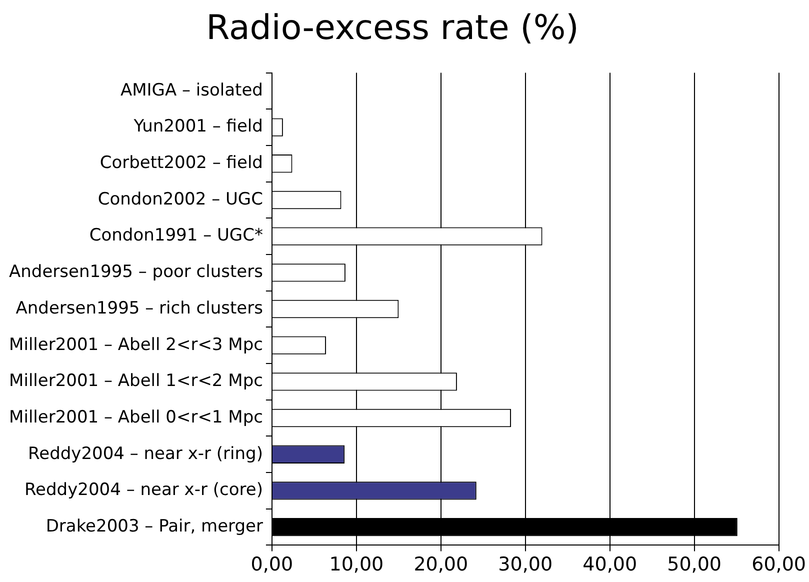 Image resolution: width=809 pixels, height=582 pixels. What do you see at coordinates (779, 565) in the screenshot?
I see `x-tick-label: 60,00` at bounding box center [779, 565].